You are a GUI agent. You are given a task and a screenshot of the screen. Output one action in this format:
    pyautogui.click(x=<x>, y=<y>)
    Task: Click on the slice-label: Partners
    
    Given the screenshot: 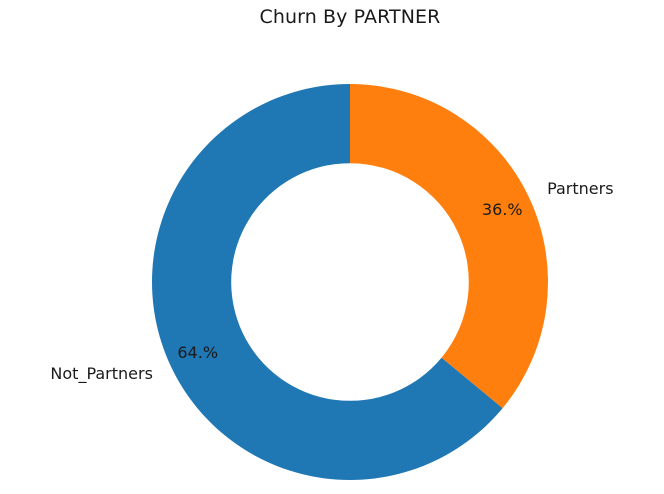 What is the action you would take?
    pyautogui.click(x=580, y=188)
    